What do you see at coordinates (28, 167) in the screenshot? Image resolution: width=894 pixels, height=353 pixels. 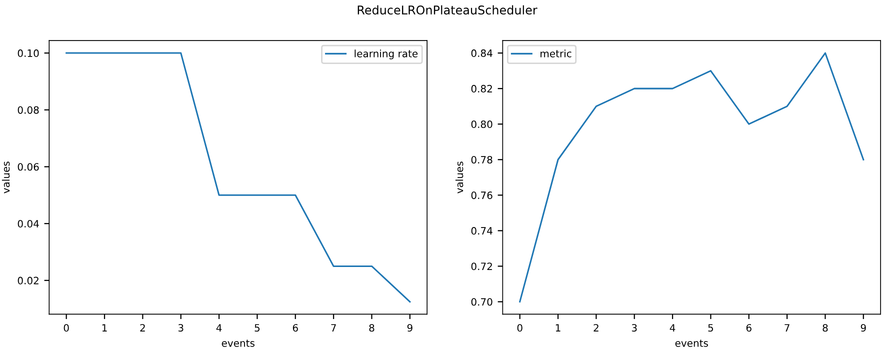 I see `y-tick-label: 0.06` at bounding box center [28, 167].